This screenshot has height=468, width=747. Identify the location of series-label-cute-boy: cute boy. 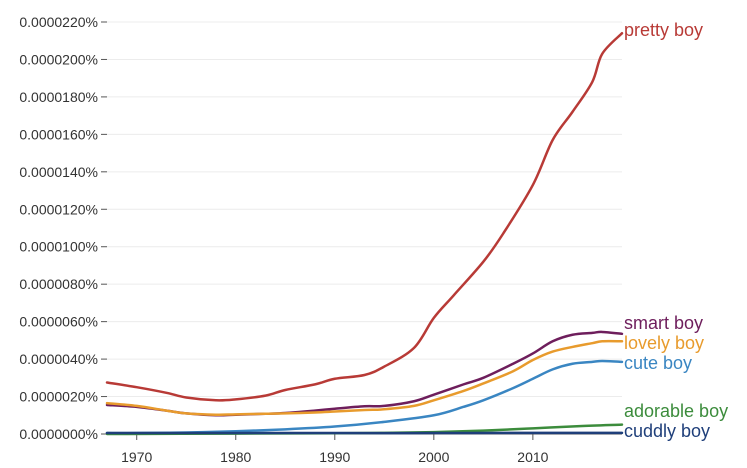
(658, 363).